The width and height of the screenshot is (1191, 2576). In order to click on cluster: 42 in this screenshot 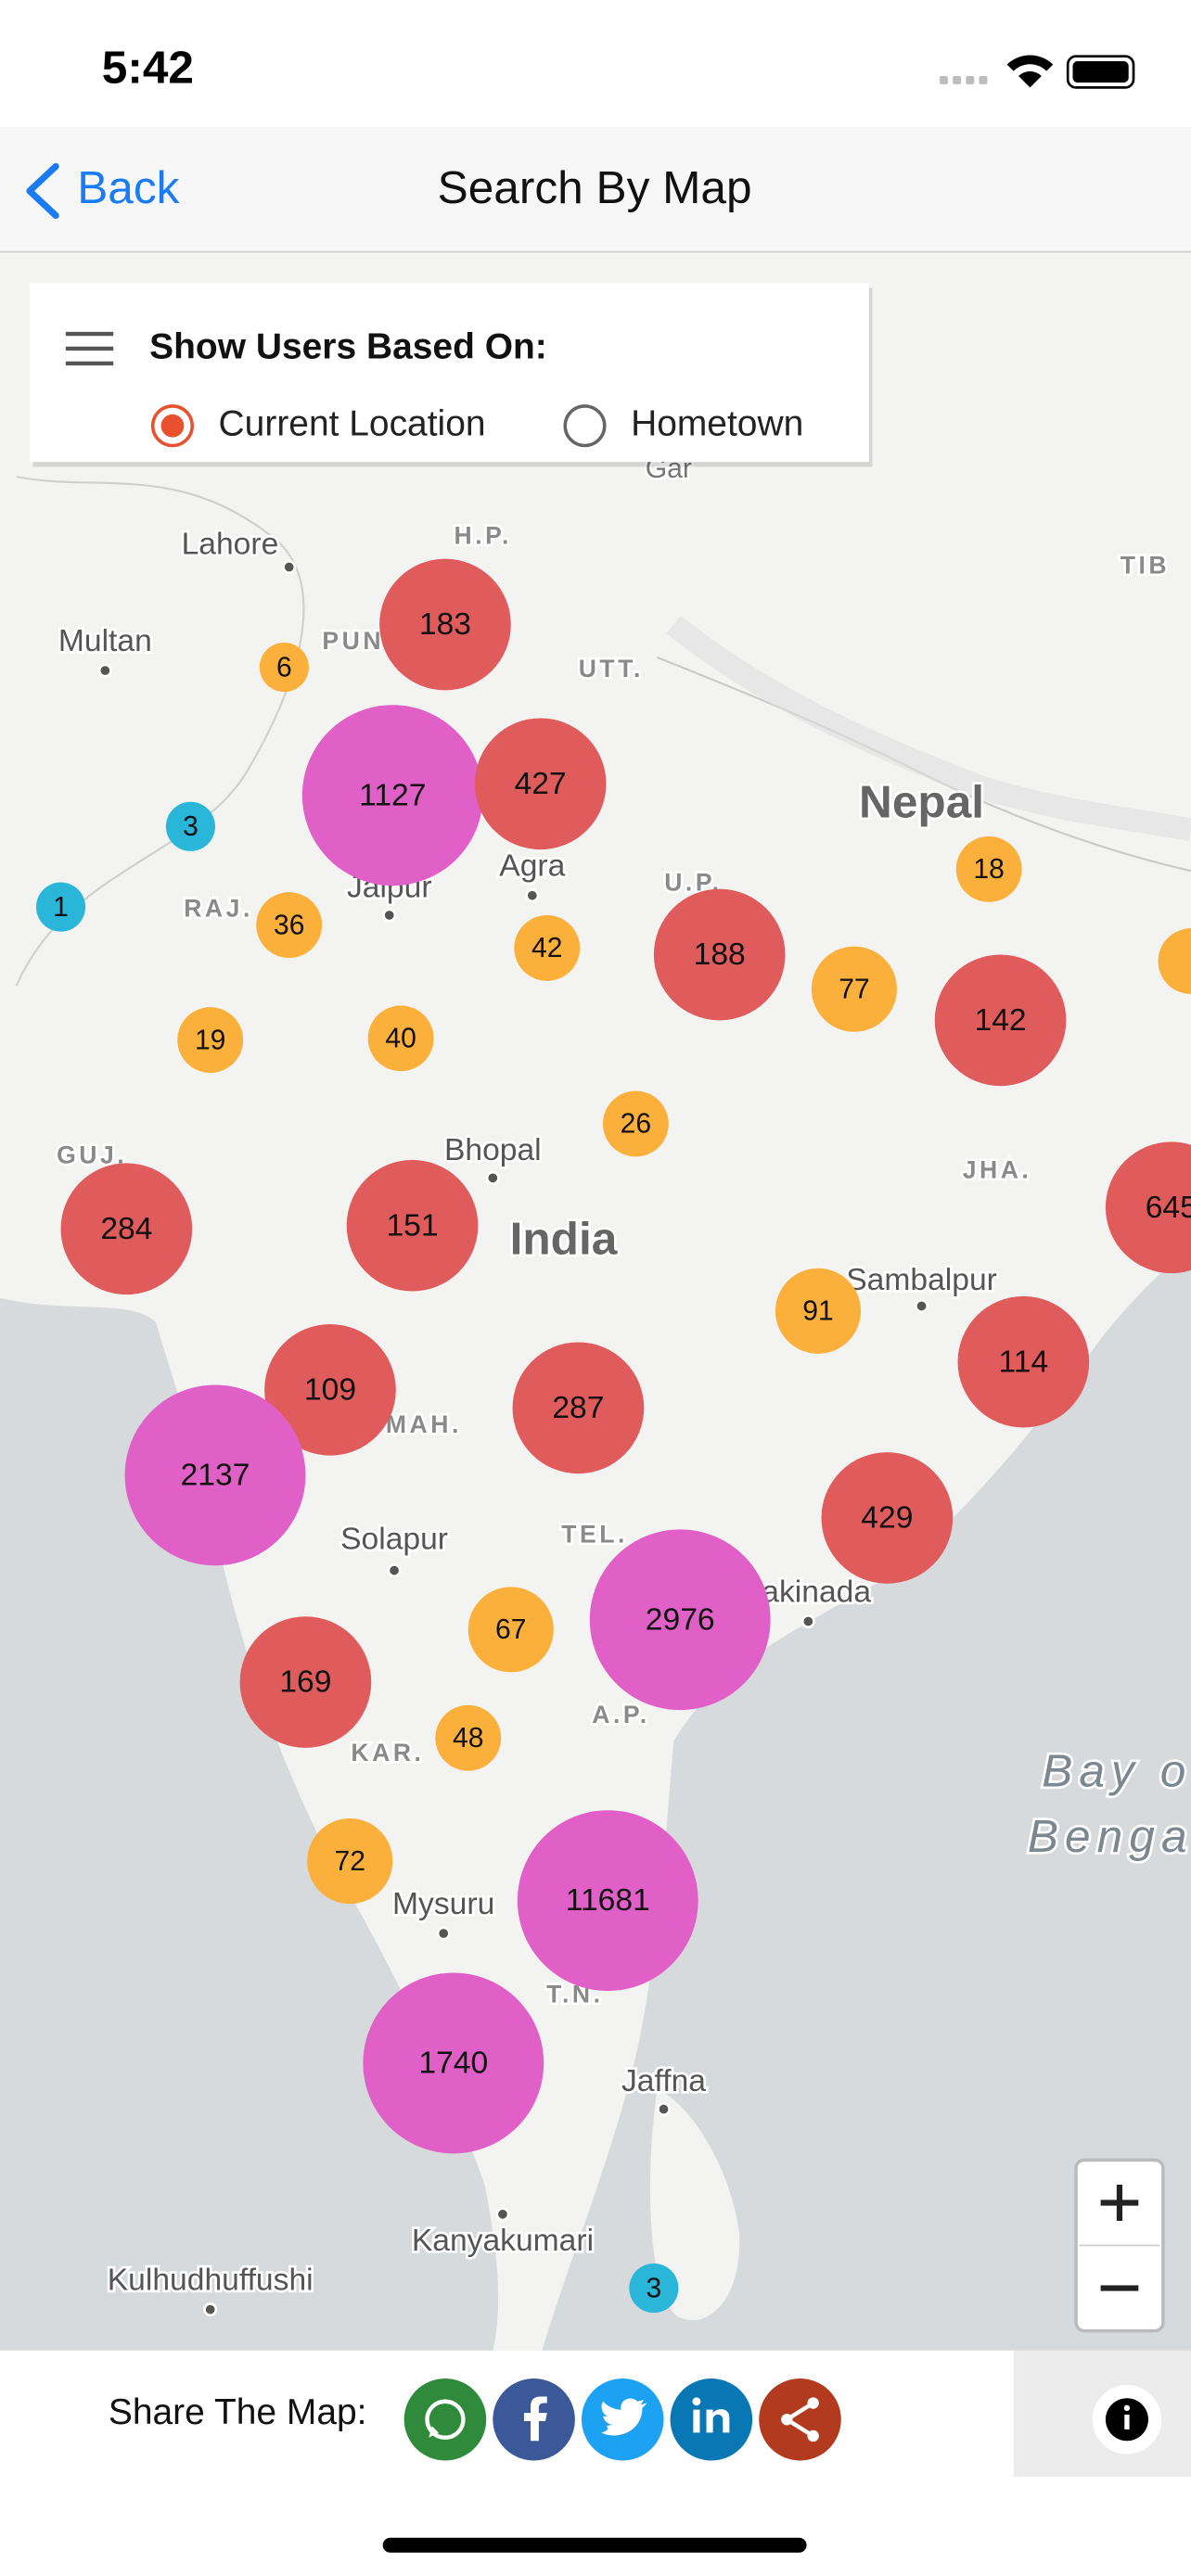, I will do `click(547, 947)`.